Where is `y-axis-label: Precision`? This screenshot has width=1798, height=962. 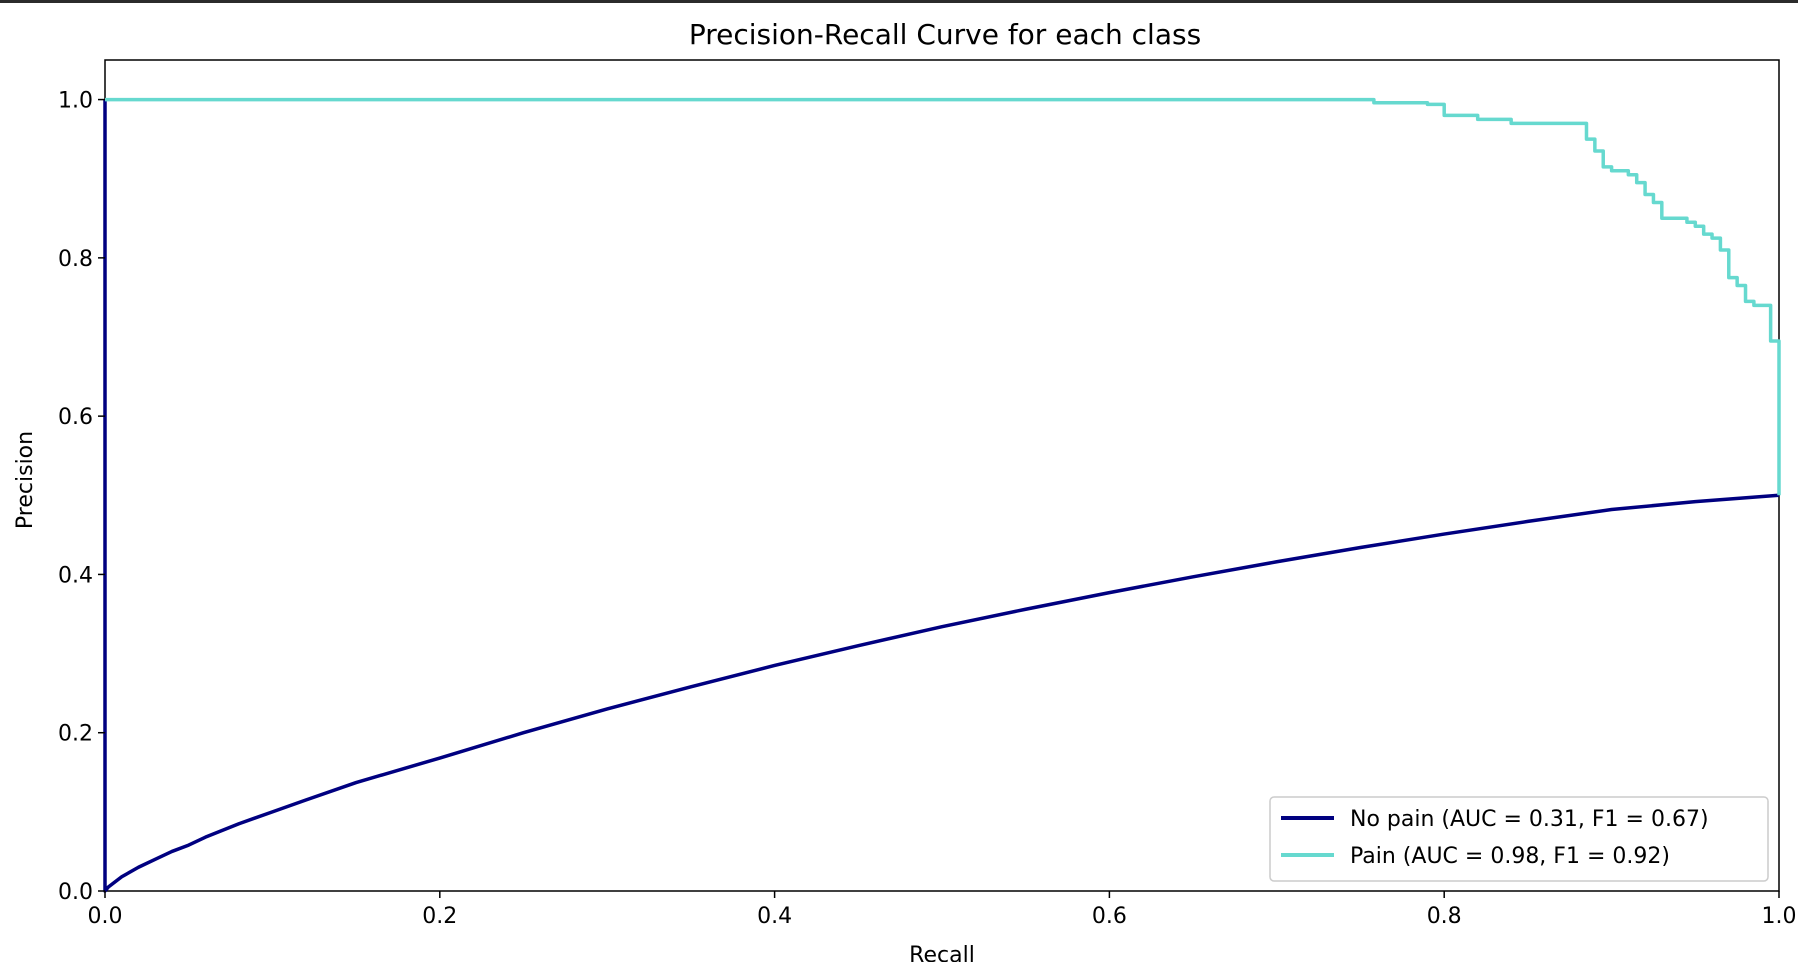
y-axis-label: Precision is located at coordinates (25, 480).